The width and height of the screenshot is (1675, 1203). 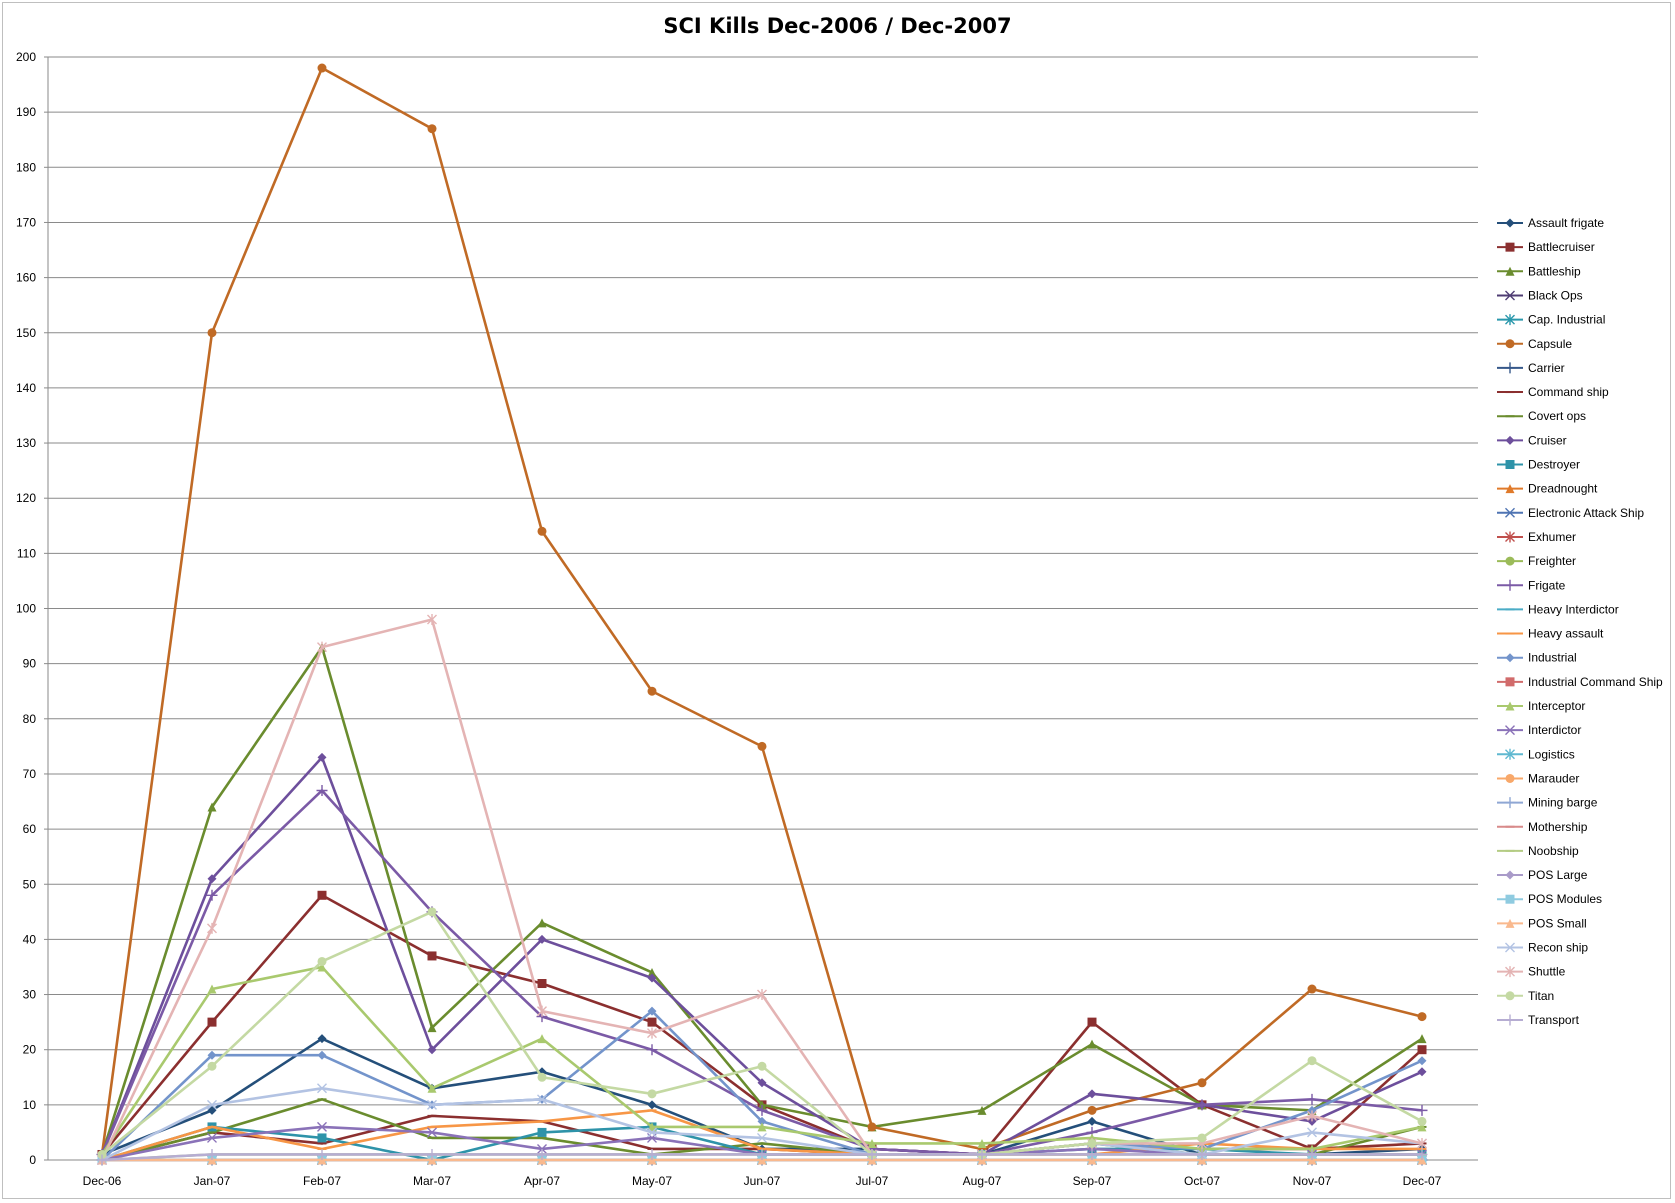 What do you see at coordinates (1538, 1020) in the screenshot?
I see `legend-entry: Transport` at bounding box center [1538, 1020].